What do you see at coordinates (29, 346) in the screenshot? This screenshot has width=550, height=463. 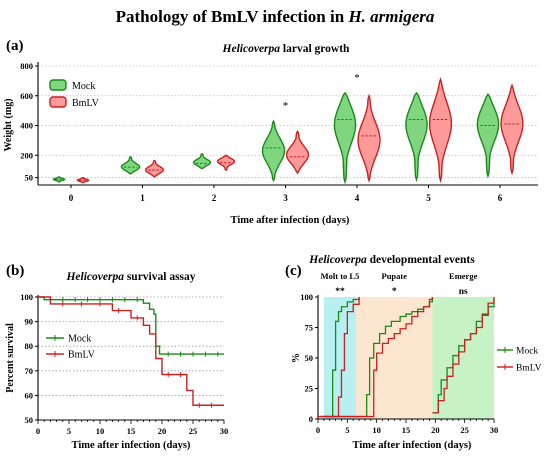 I see `ytick-label: 80` at bounding box center [29, 346].